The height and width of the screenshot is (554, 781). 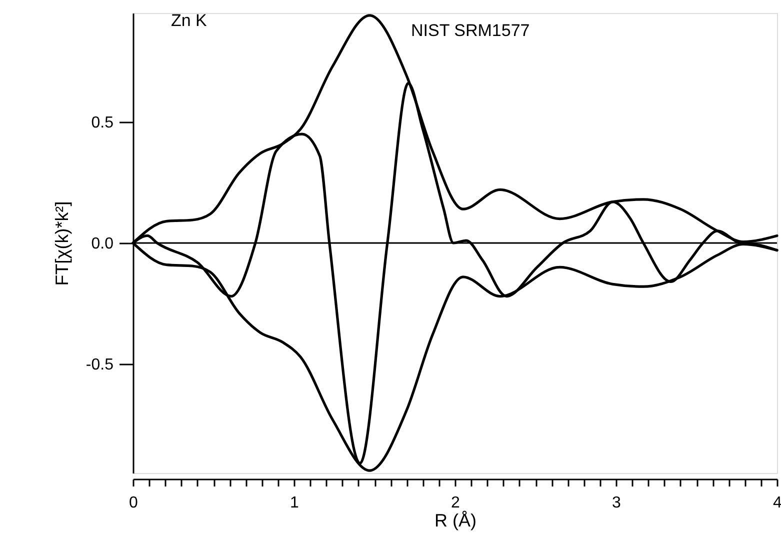 What do you see at coordinates (102, 123) in the screenshot?
I see `y-tick-label: 0.5` at bounding box center [102, 123].